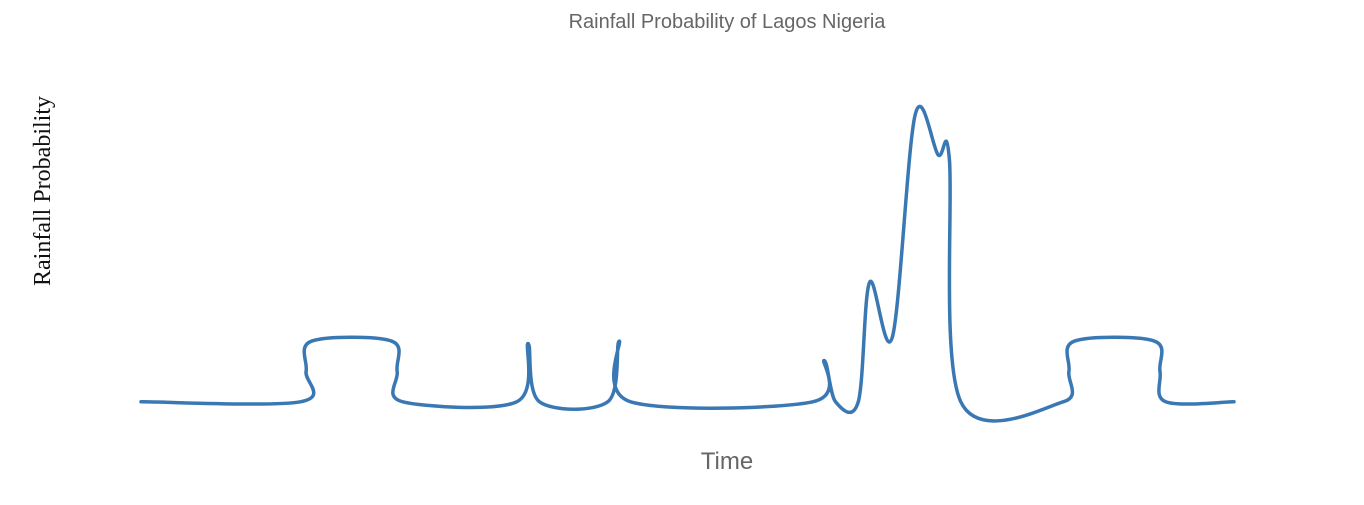 This screenshot has height=505, width=1364. Describe the element at coordinates (728, 22) in the screenshot. I see `chart-title: Rainfall Probability of Lagos Nigeria` at that location.